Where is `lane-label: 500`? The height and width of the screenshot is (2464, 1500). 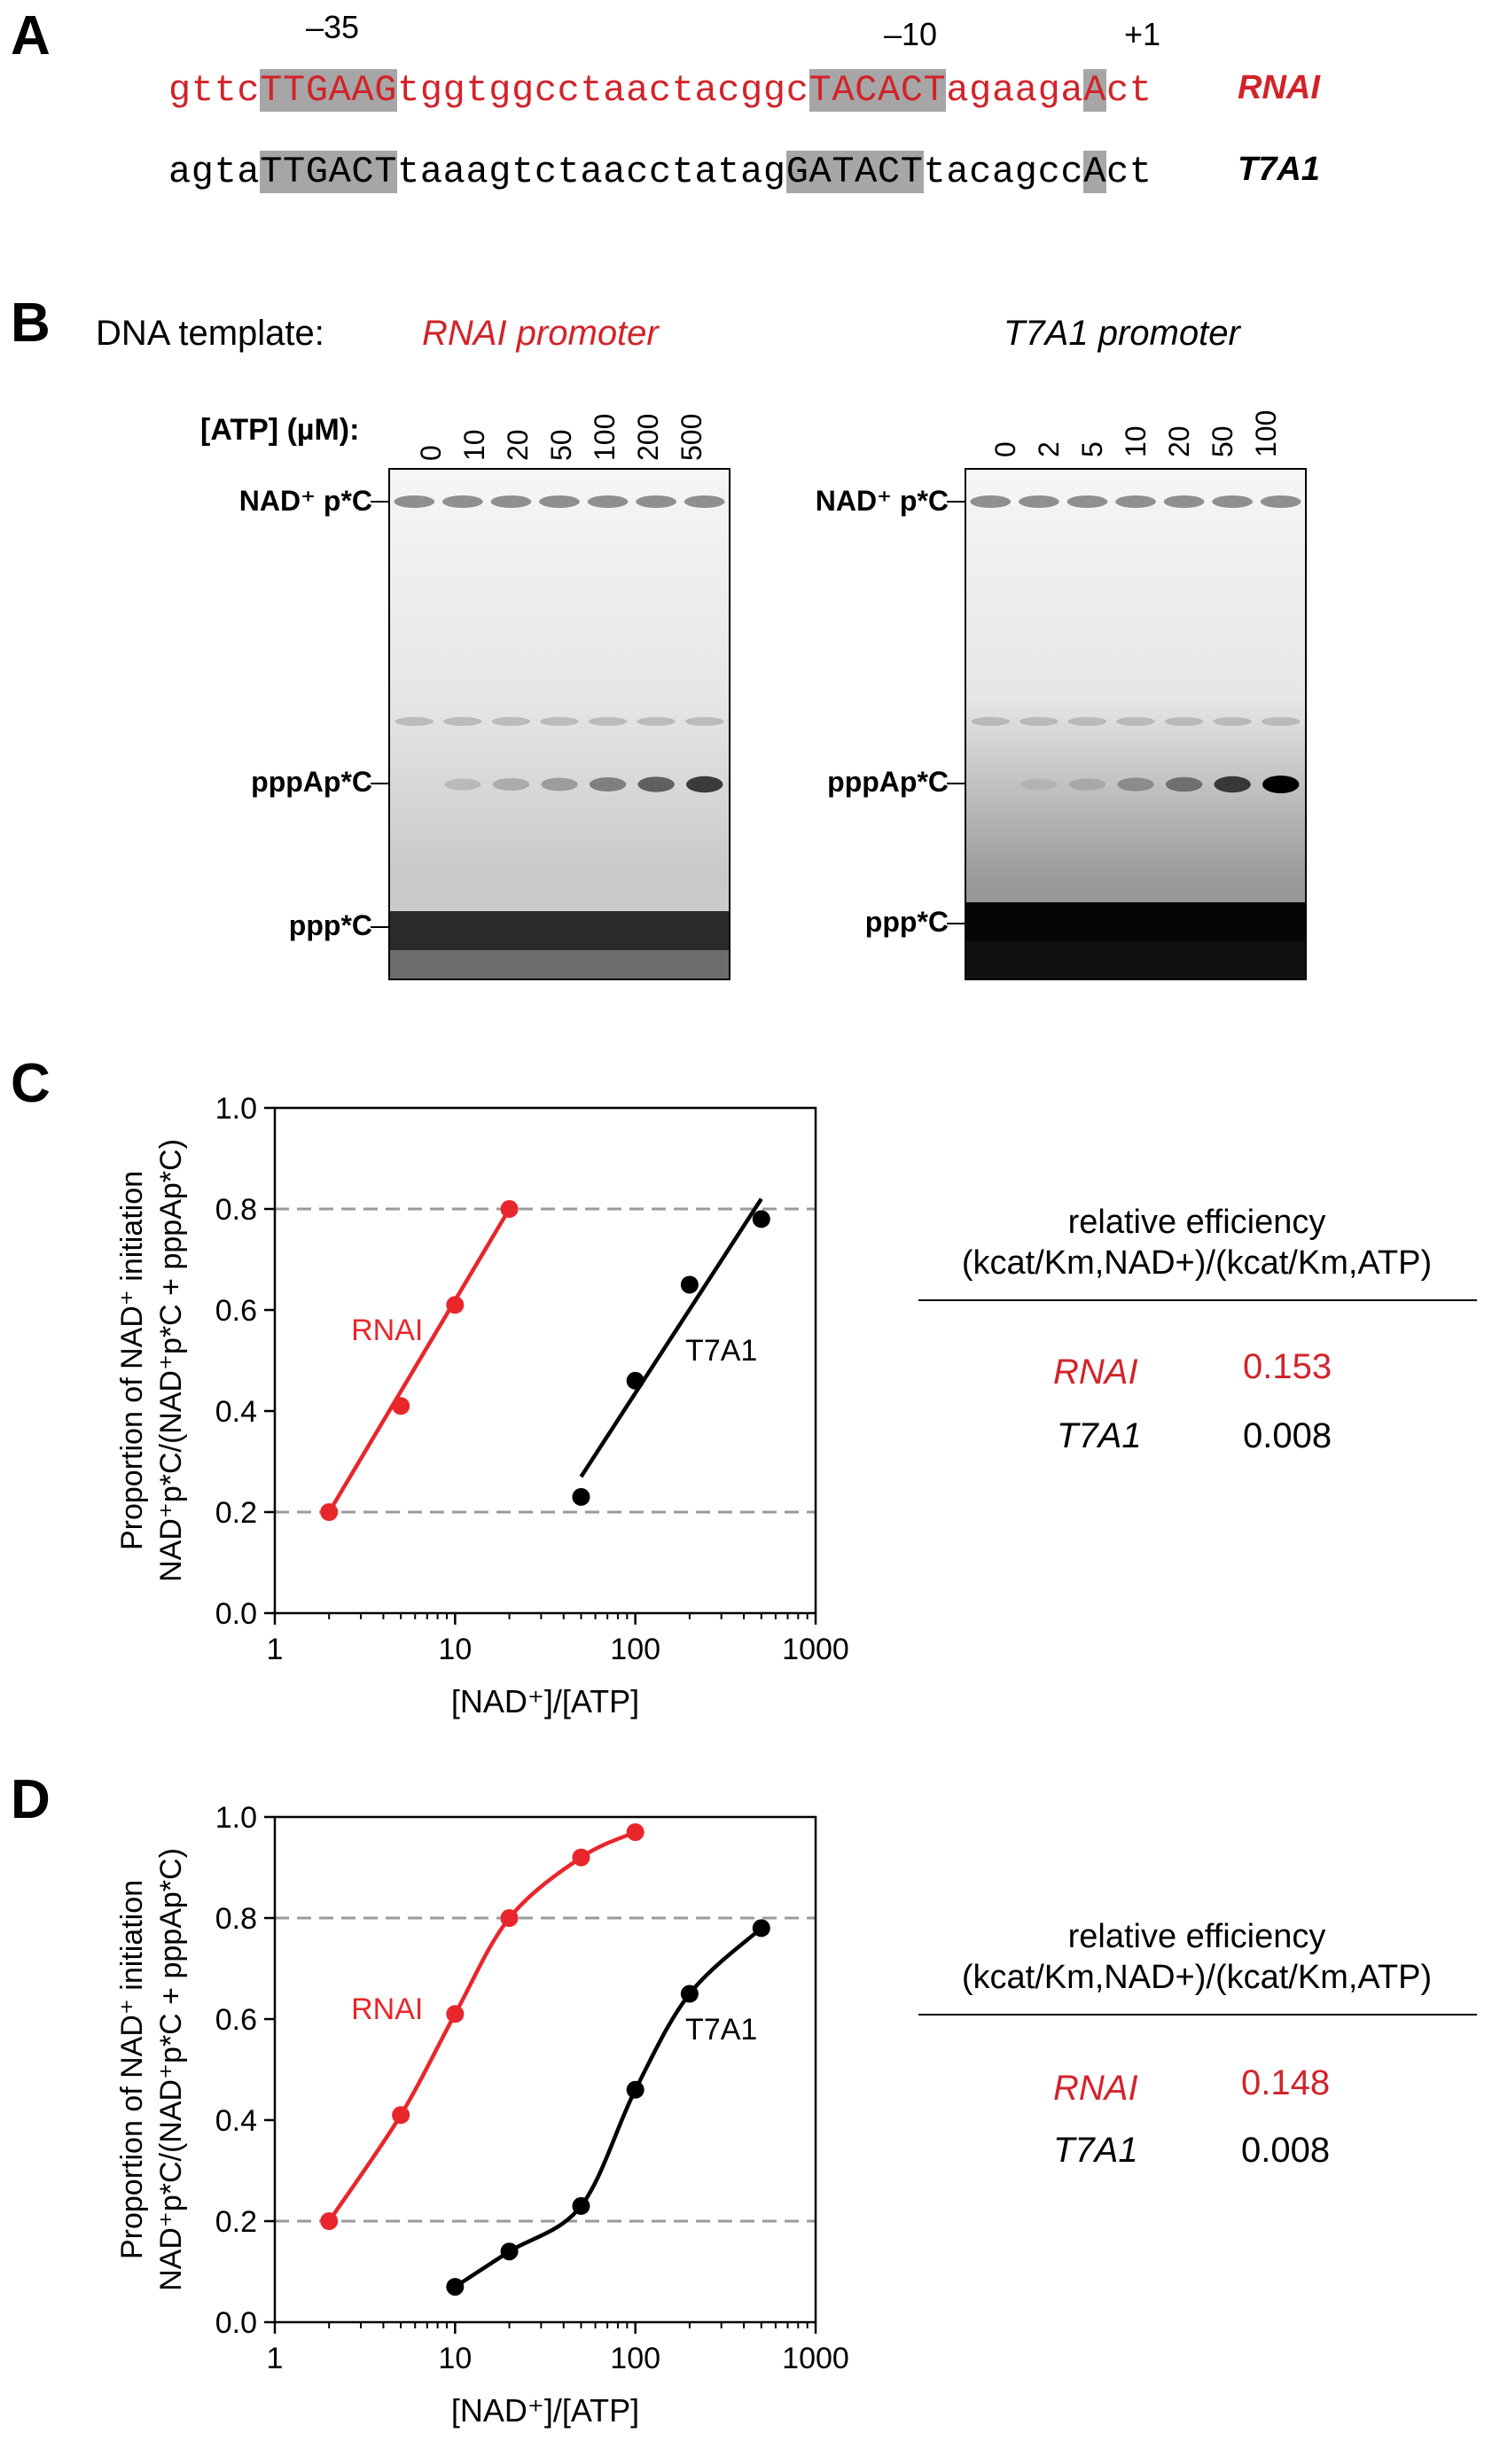
lane-label: 500 is located at coordinates (691, 437).